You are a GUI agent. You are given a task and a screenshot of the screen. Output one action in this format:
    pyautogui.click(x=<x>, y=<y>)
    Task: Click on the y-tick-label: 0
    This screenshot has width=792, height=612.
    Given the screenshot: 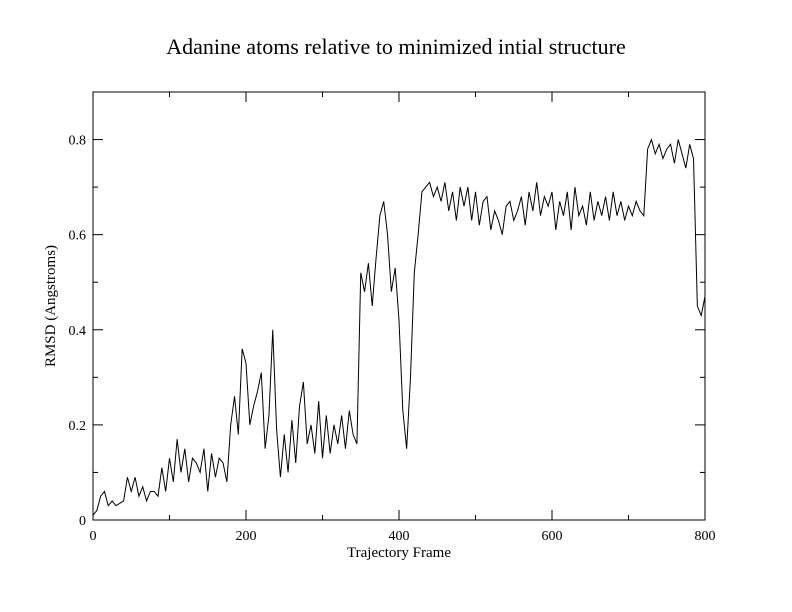 What is the action you would take?
    pyautogui.click(x=82, y=521)
    